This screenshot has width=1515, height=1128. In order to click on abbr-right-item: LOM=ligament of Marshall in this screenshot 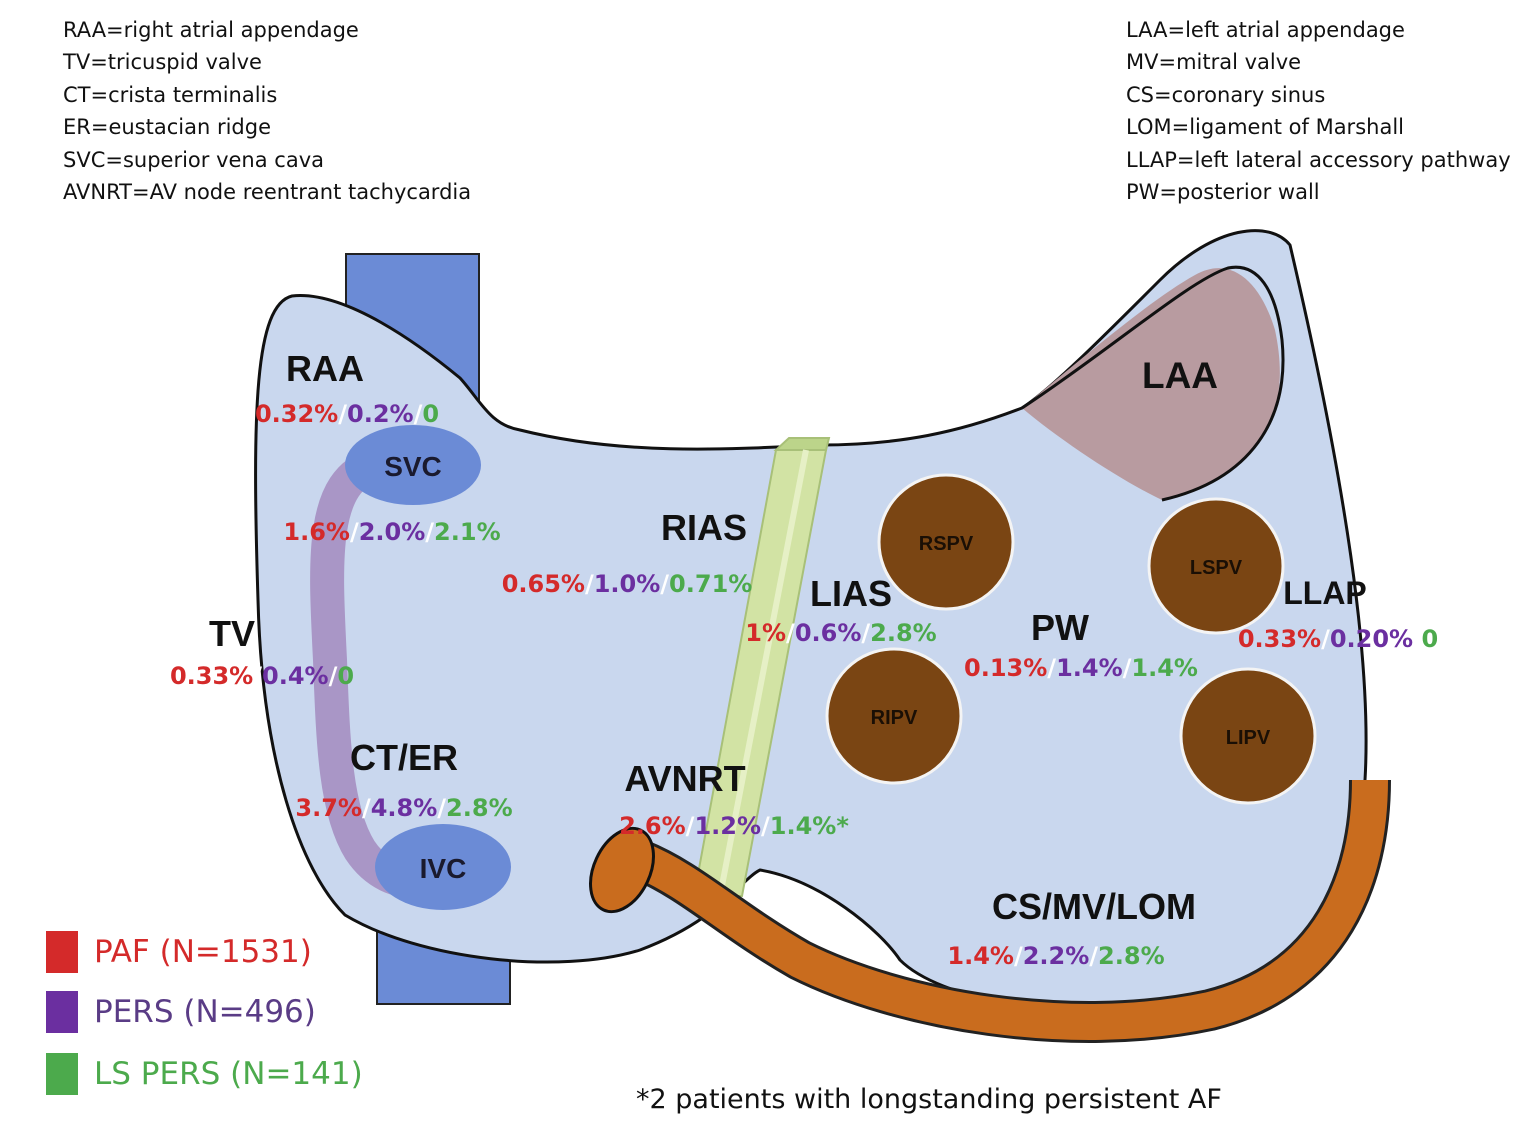, I will do `click(1265, 127)`.